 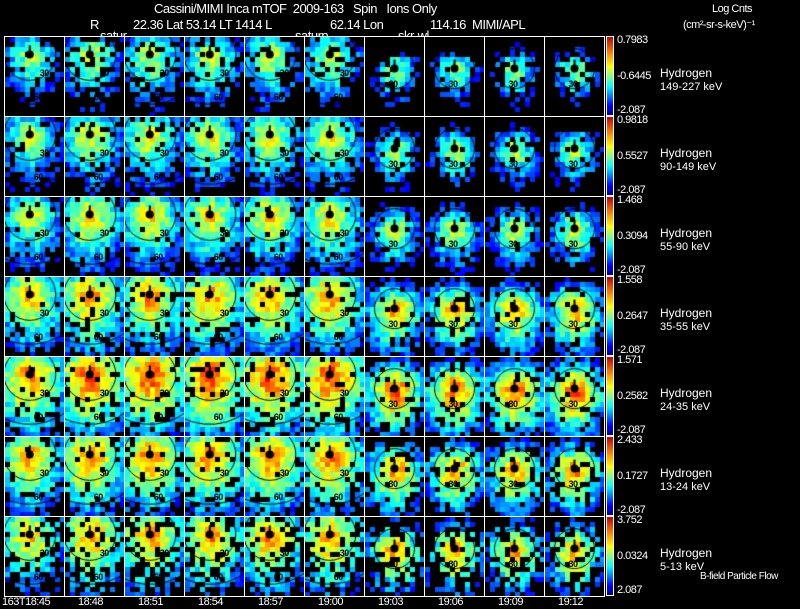 What do you see at coordinates (685, 327) in the screenshot?
I see `energy-label: 35-55 keV` at bounding box center [685, 327].